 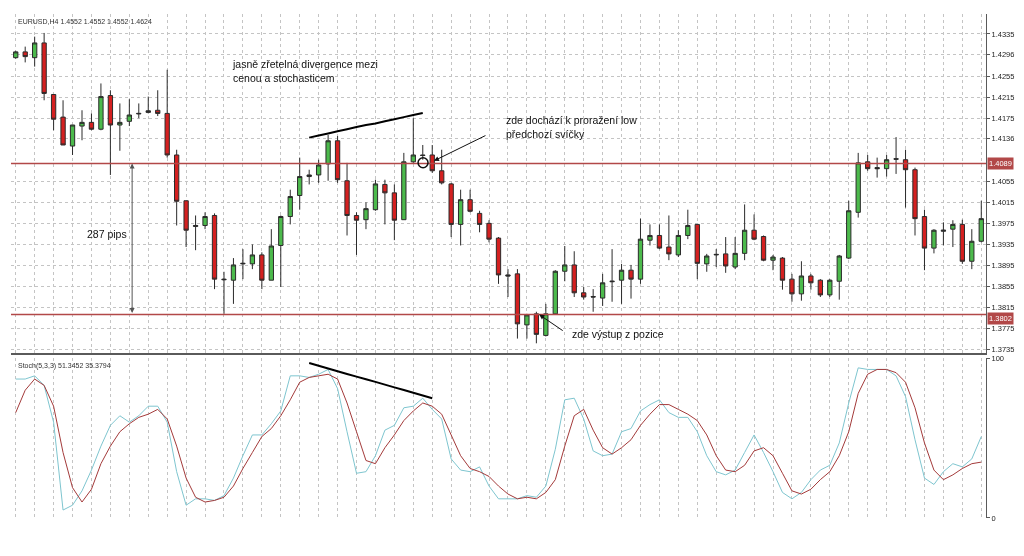 I want to click on annotation: jasně zřetelná divergence mezi cenou a stochasticem, so click(x=305, y=71).